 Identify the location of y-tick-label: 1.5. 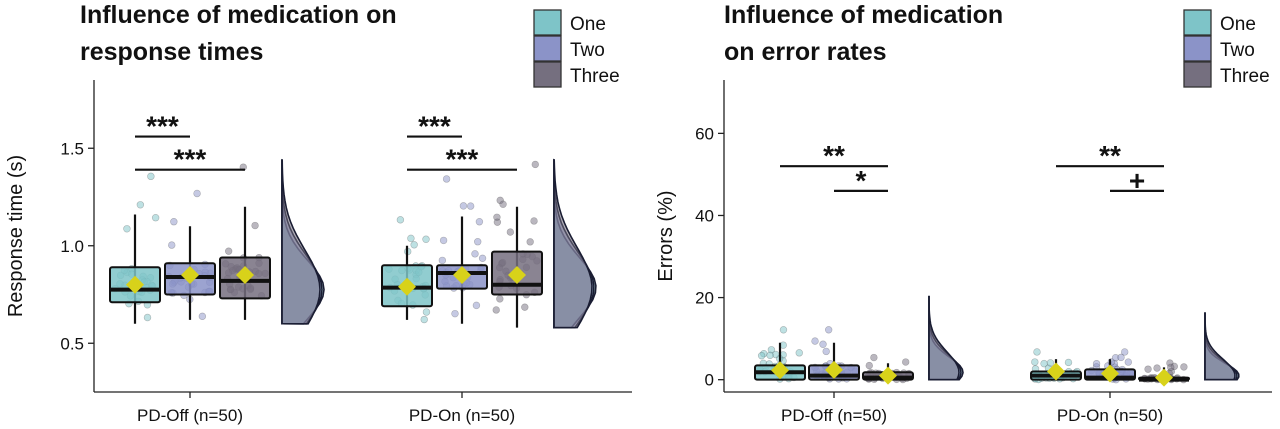
(72, 148).